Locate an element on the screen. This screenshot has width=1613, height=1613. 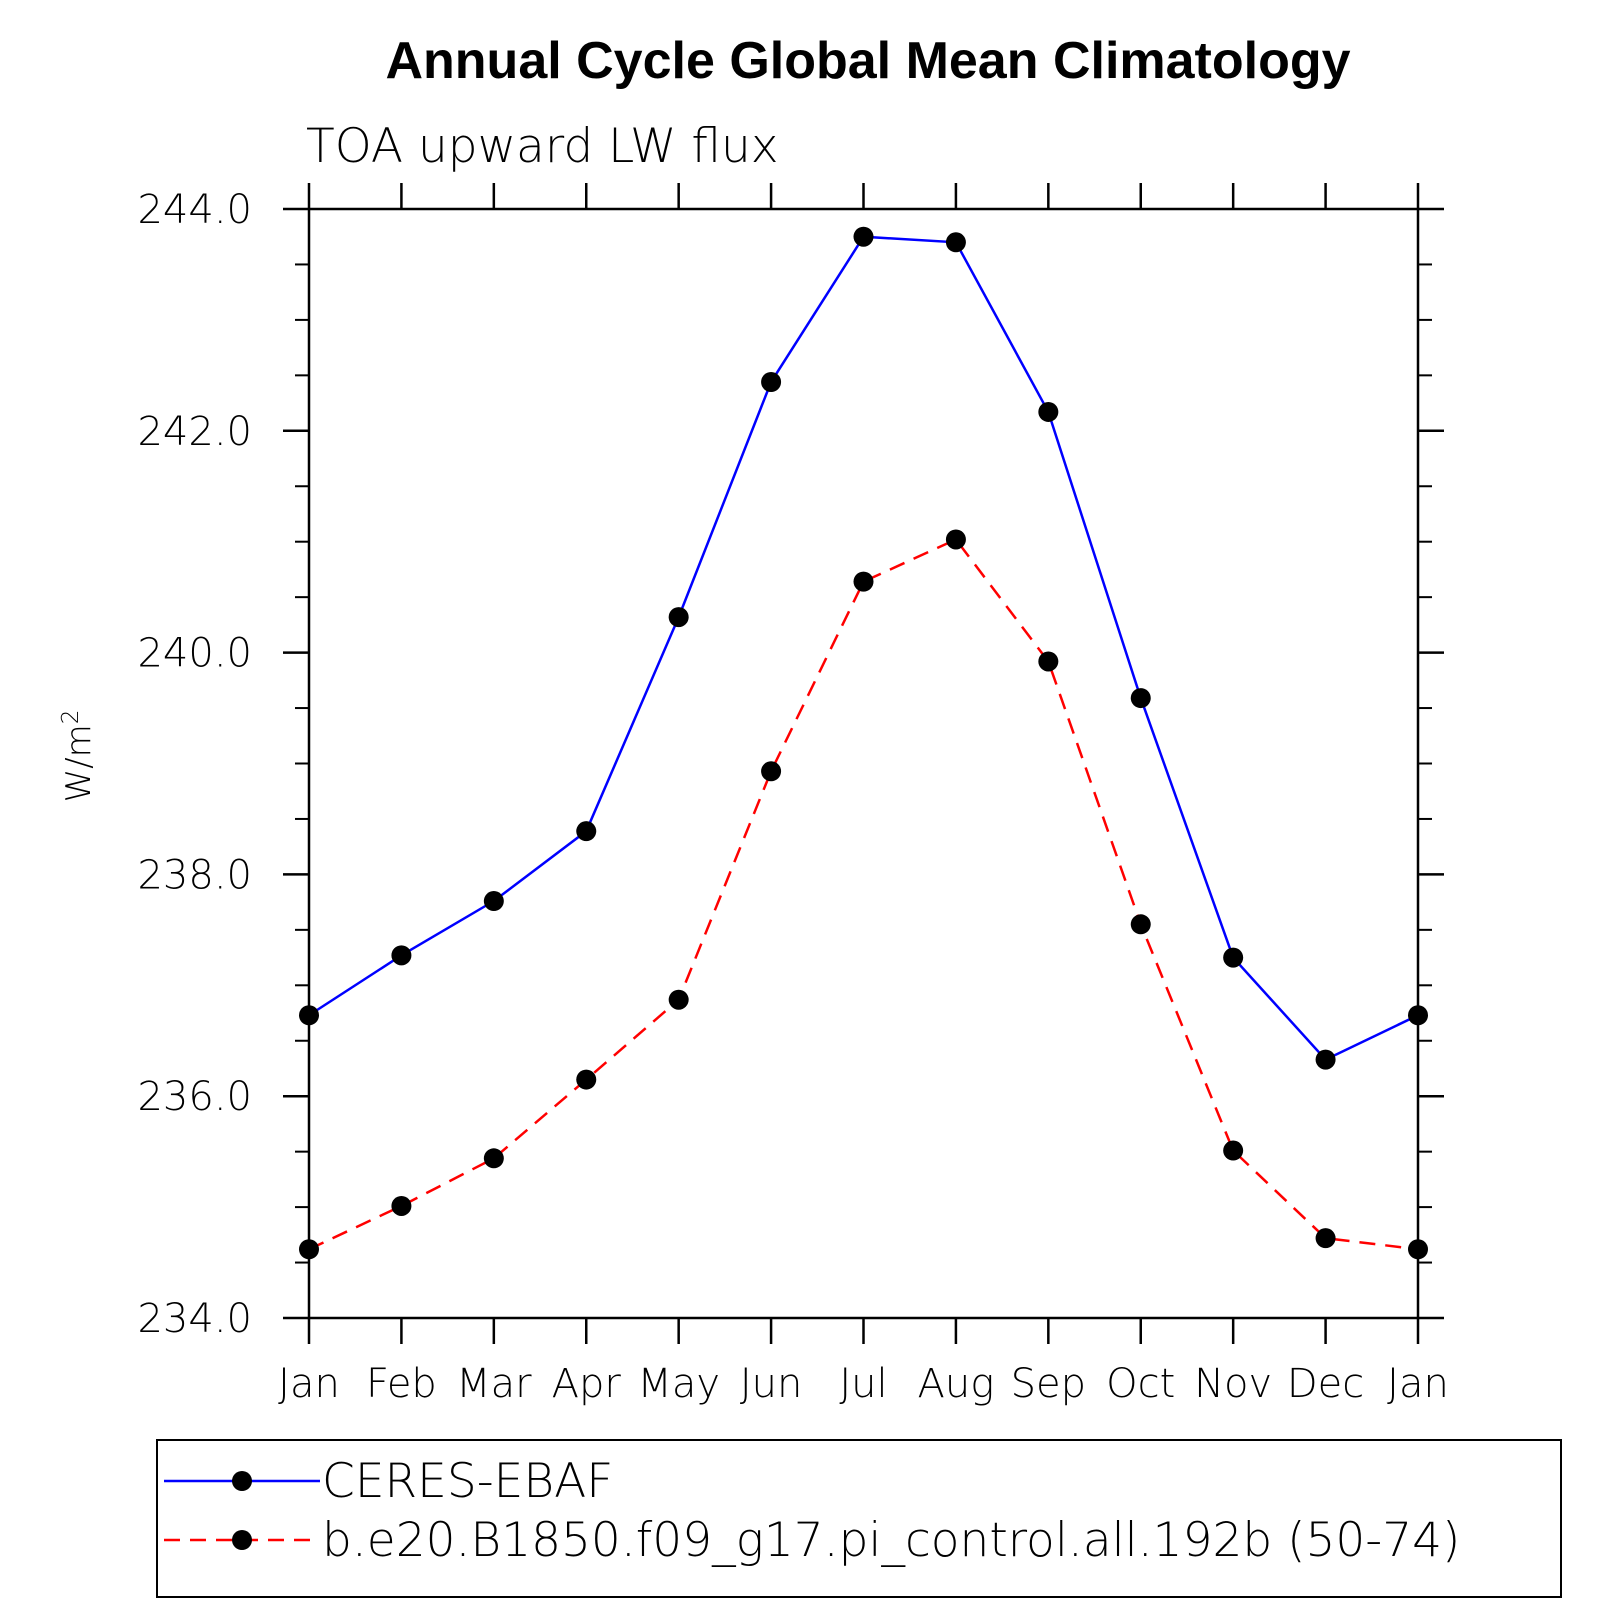
legend-box is located at coordinates (859, 1518).